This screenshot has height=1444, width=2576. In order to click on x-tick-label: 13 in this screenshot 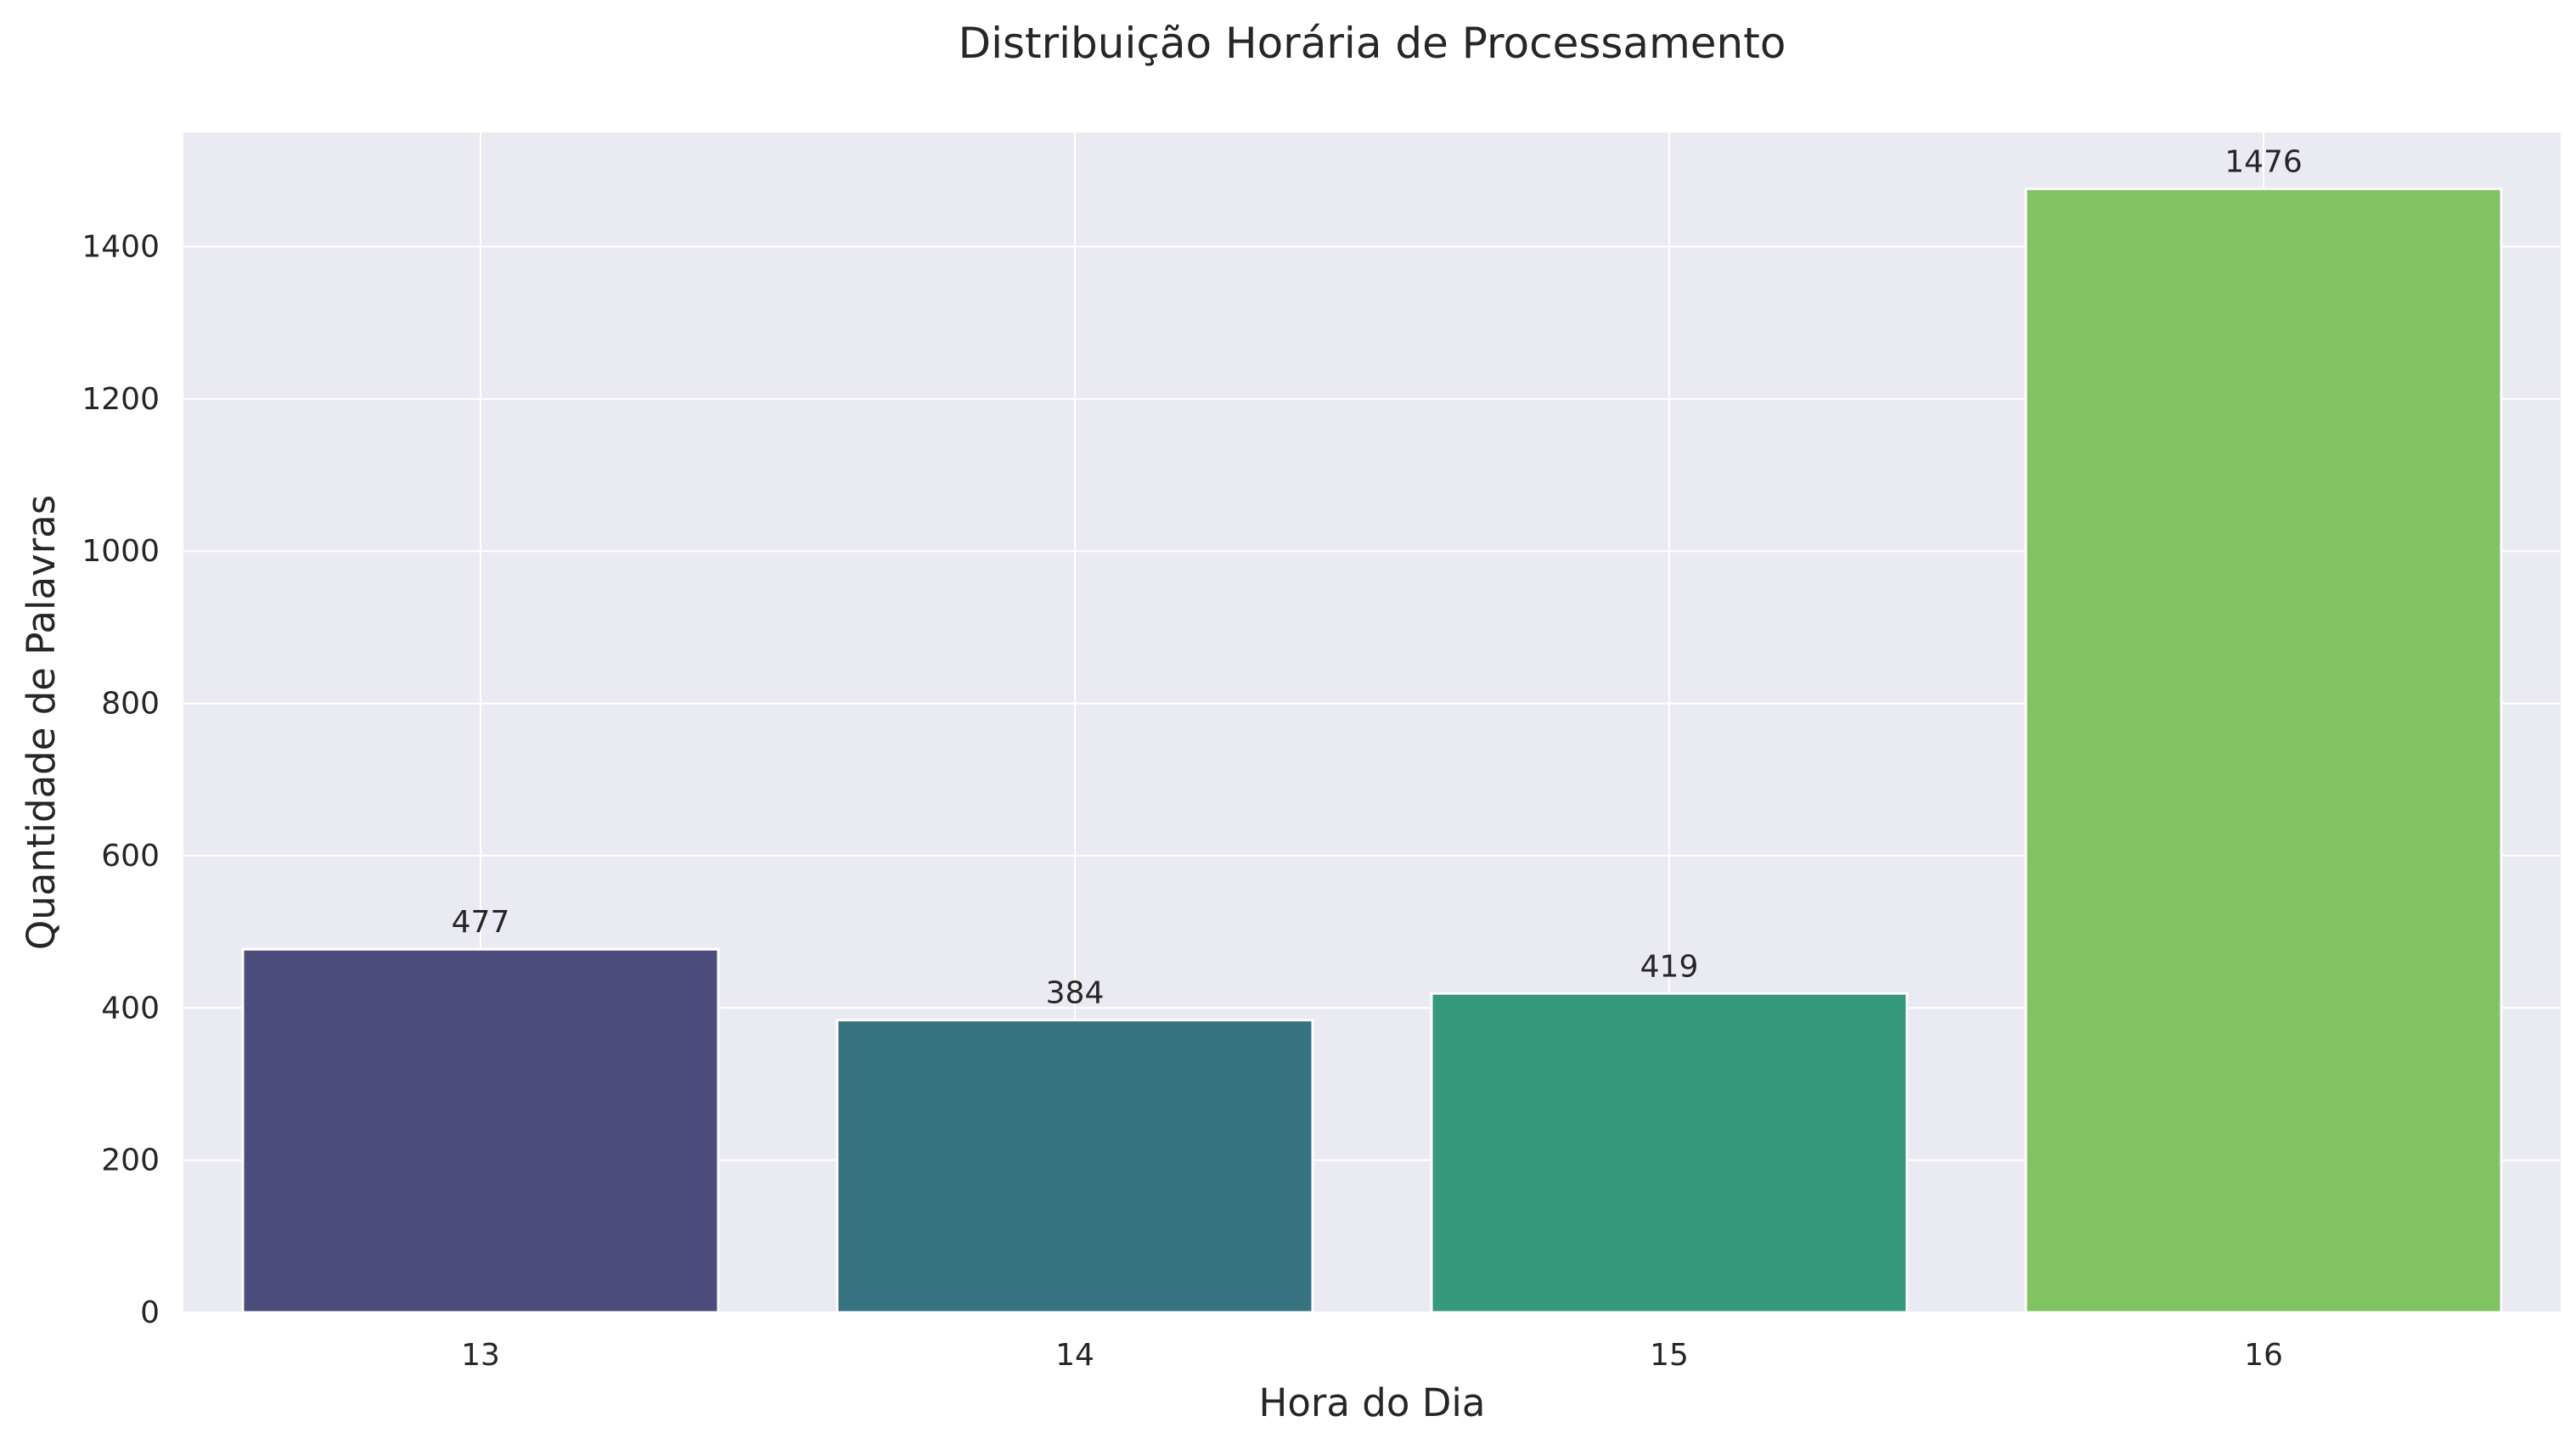, I will do `click(480, 1355)`.